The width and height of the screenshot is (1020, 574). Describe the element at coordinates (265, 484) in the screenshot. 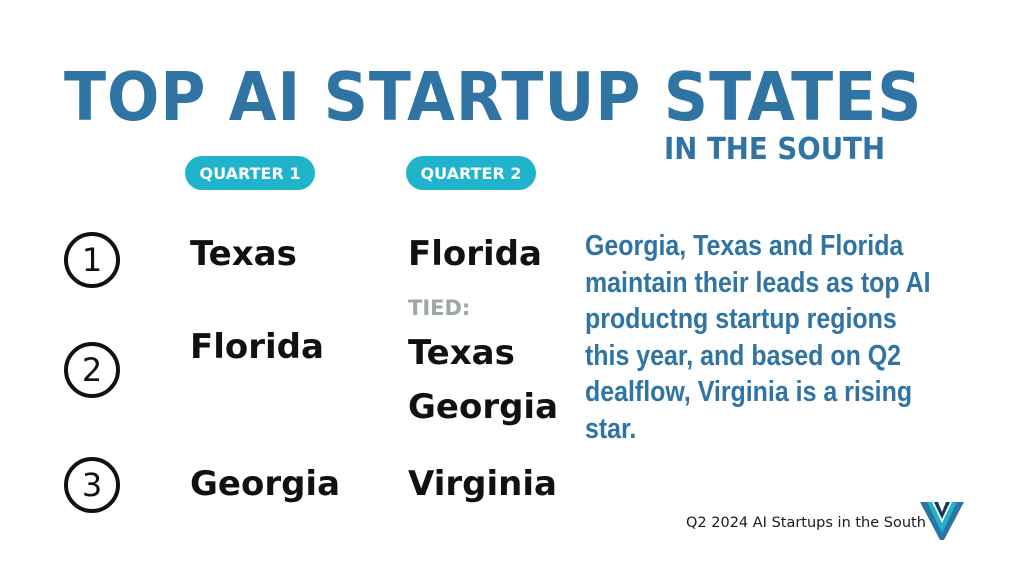

I see `q1-rank-3-state: Georgia` at that location.